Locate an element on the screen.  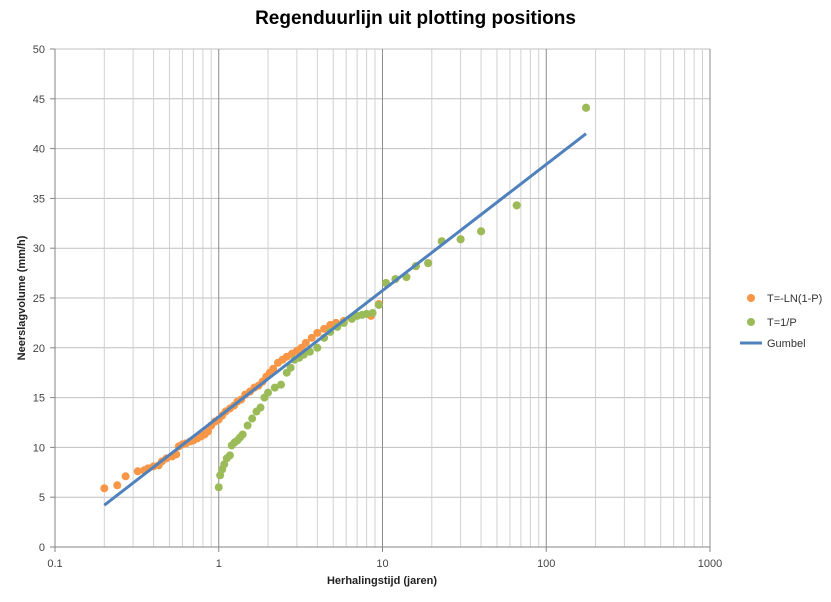
legend-label: T=1/P is located at coordinates (782, 323).